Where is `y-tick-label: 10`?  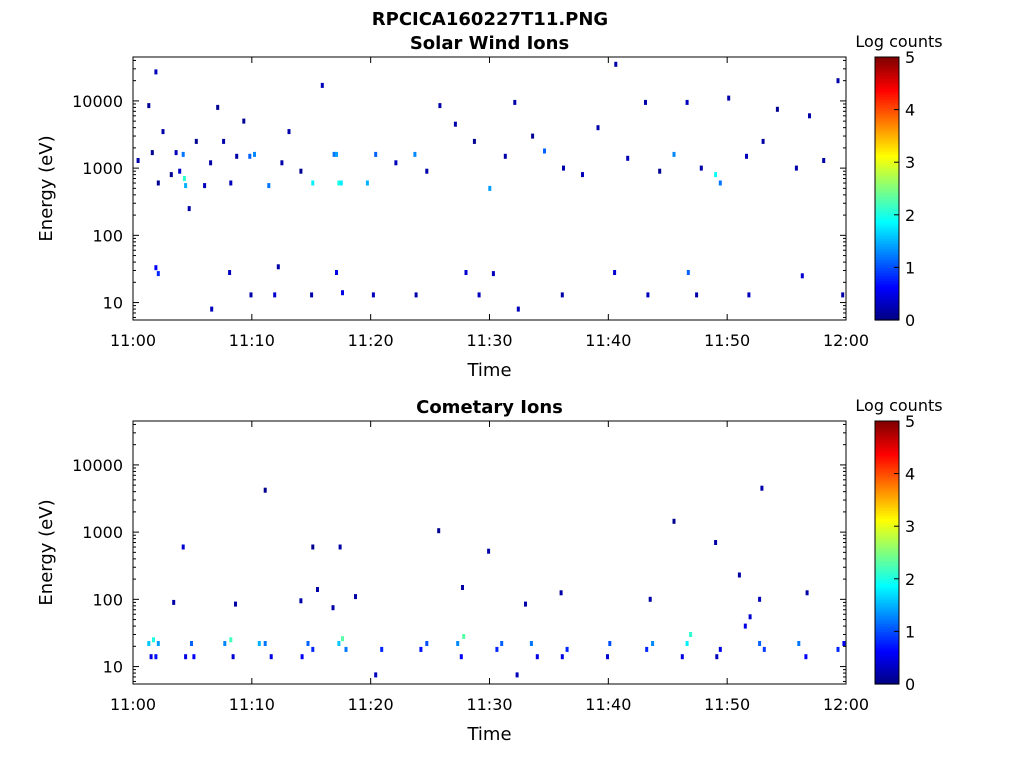 y-tick-label: 10 is located at coordinates (113, 303).